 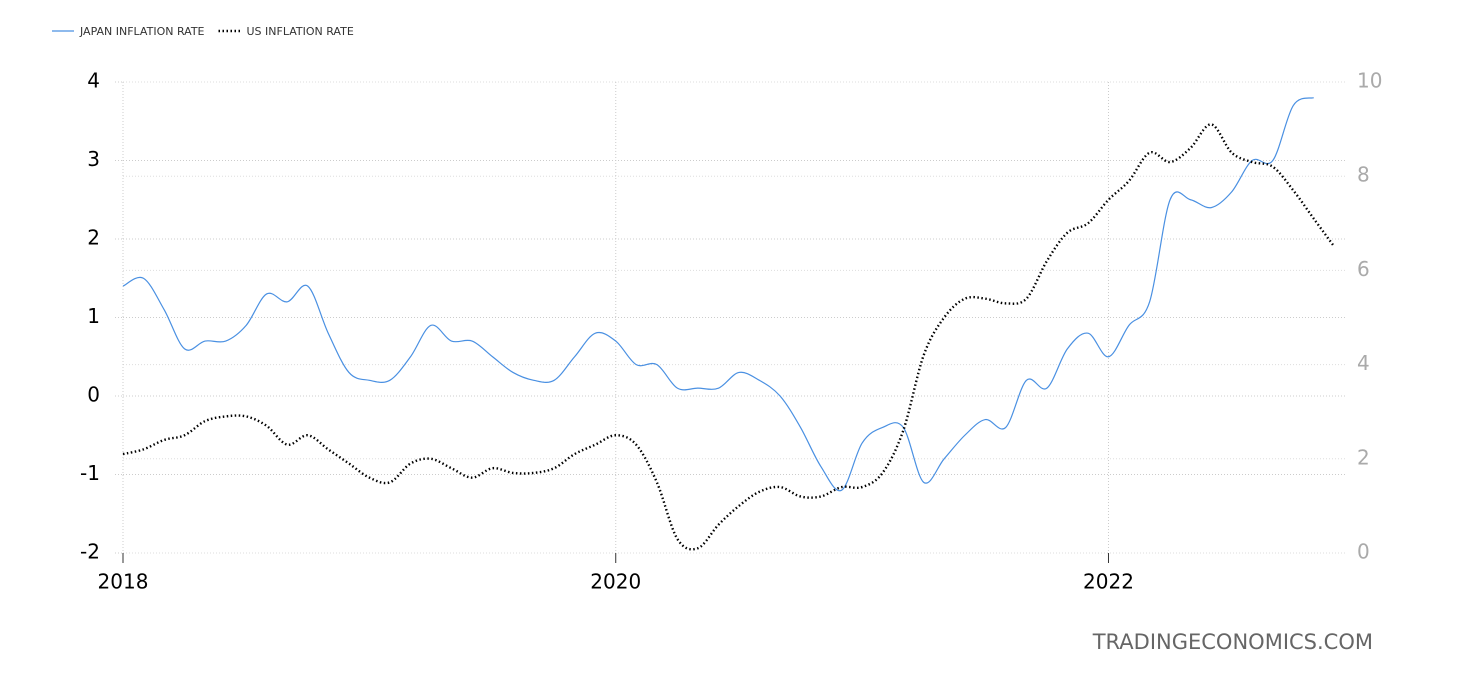 What do you see at coordinates (1369, 81) in the screenshot?
I see `y2-tick-label: 10` at bounding box center [1369, 81].